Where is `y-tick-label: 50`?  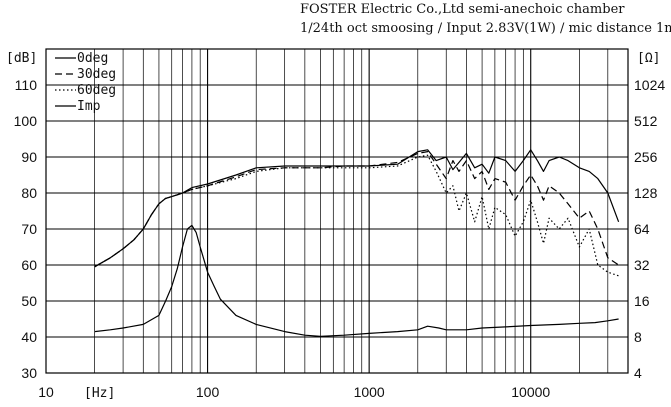
y-tick-label: 50 is located at coordinates (29, 301).